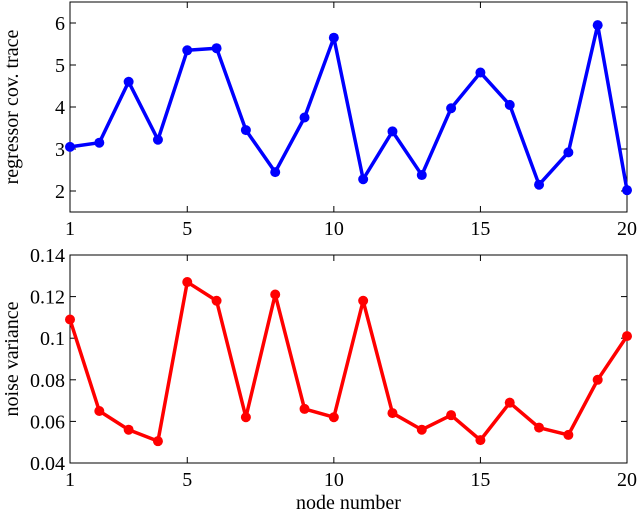 Image resolution: width=638 pixels, height=510 pixels. Describe the element at coordinates (60, 192) in the screenshot. I see `y-tick-label: 2` at that location.